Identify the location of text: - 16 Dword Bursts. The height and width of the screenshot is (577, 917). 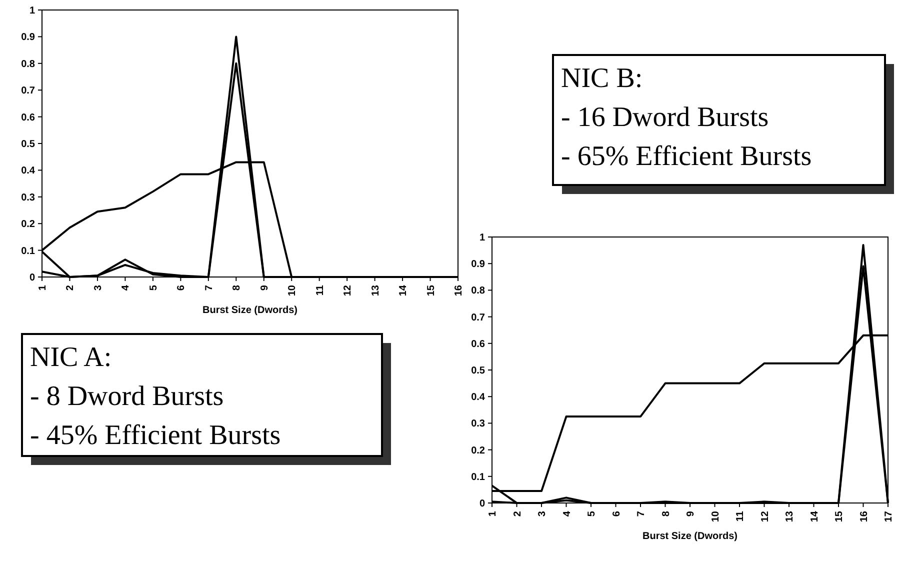
(665, 117).